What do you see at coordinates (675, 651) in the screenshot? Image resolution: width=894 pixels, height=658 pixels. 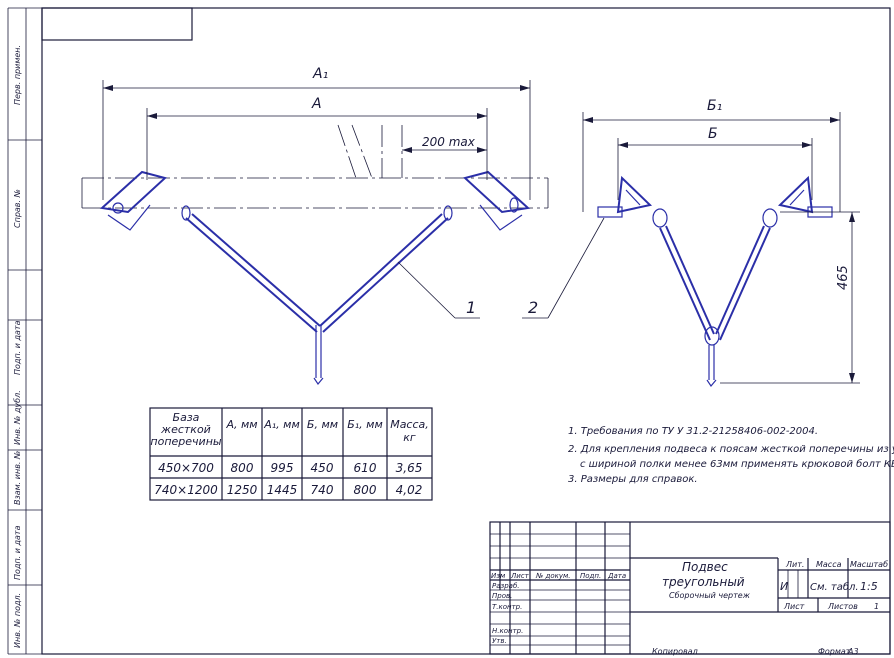 I see `footer-copied: Копировал` at bounding box center [675, 651].